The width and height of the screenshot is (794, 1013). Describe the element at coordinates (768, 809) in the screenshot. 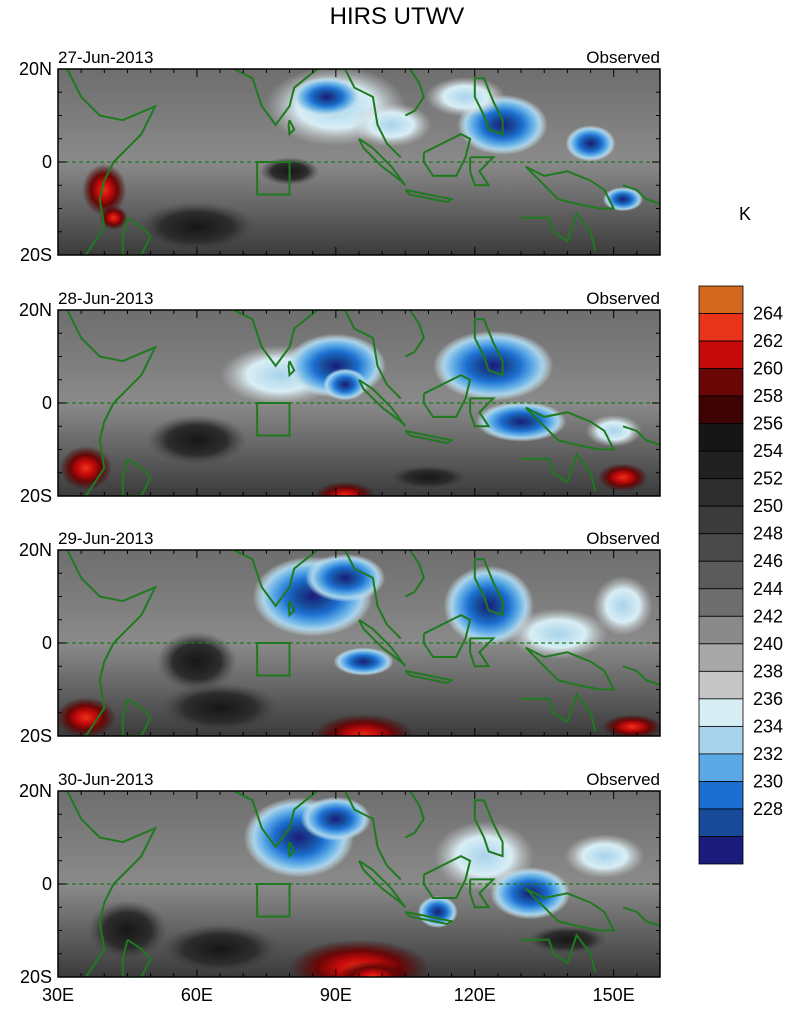

I see `colorbar-level-label: 228` at that location.